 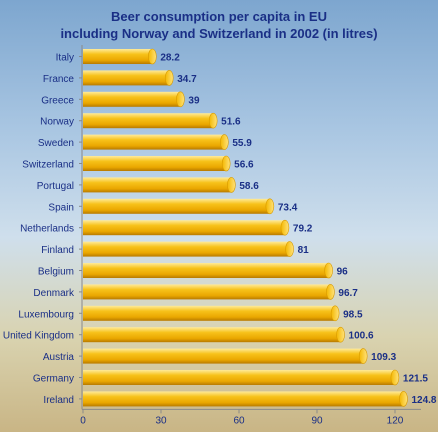 I want to click on data-label: 58.6, so click(x=249, y=186).